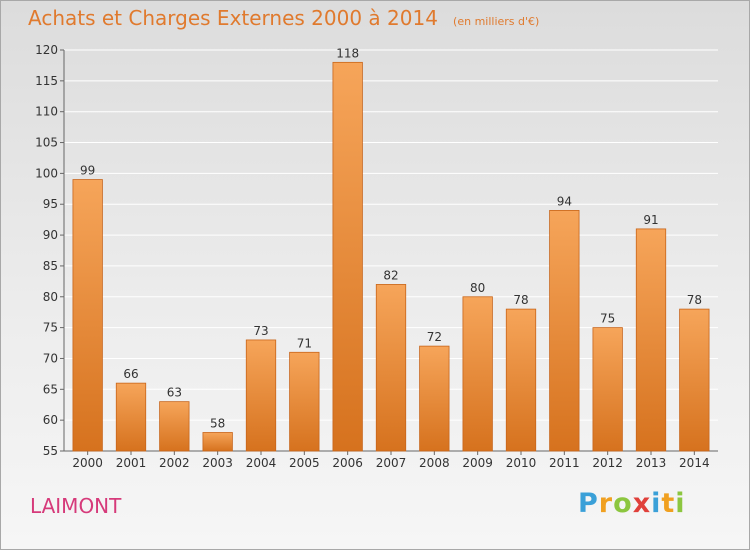 This screenshot has width=750, height=550. What do you see at coordinates (87, 171) in the screenshot?
I see `bar-value-label: 99` at bounding box center [87, 171].